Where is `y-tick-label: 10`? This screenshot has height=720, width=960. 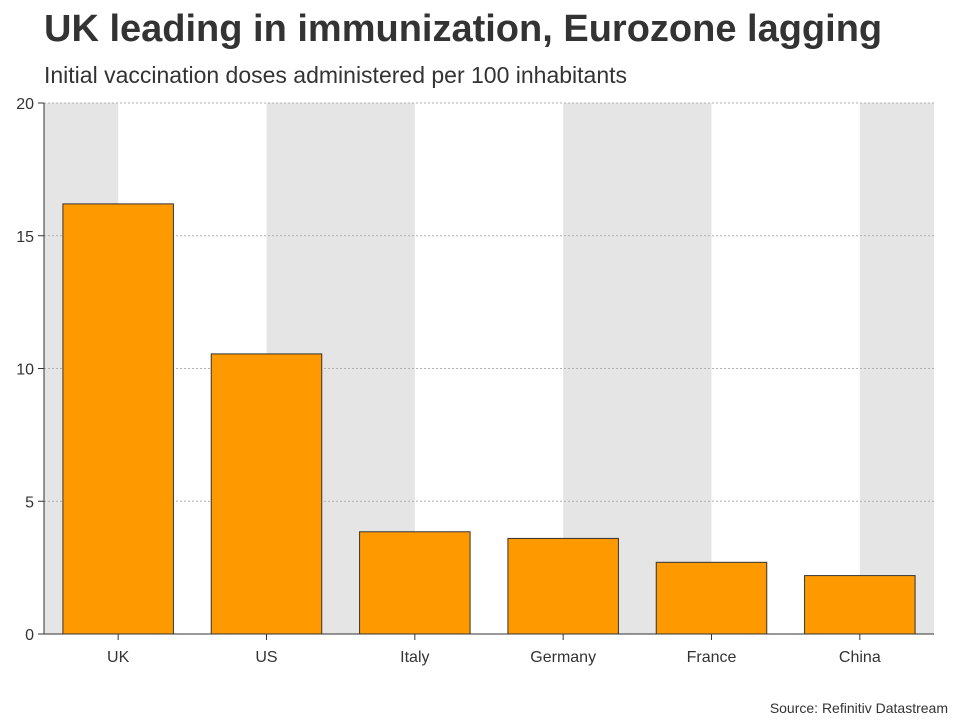 y-tick-label: 10 is located at coordinates (25, 370).